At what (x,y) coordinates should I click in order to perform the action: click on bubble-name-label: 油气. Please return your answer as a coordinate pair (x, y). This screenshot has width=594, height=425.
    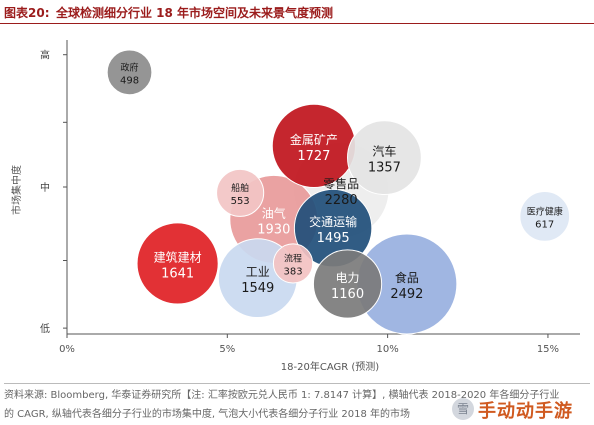
    Looking at the image, I should click on (274, 212).